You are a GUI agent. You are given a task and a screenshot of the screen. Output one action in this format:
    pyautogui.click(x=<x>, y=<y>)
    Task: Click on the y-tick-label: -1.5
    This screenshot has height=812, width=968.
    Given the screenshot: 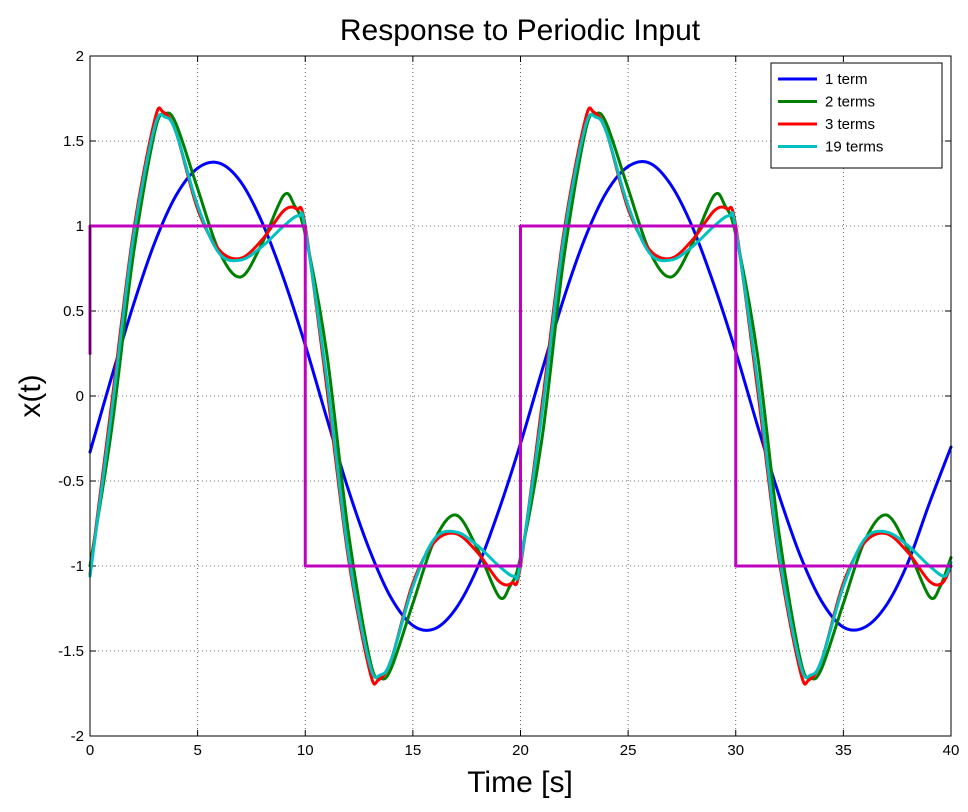 What is the action you would take?
    pyautogui.click(x=71, y=651)
    